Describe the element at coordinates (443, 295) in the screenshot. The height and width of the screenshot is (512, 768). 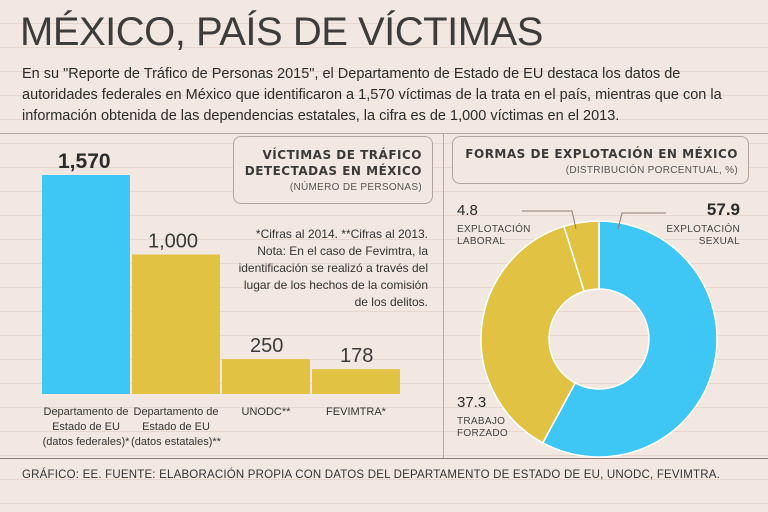
I see `panel-divider` at that location.